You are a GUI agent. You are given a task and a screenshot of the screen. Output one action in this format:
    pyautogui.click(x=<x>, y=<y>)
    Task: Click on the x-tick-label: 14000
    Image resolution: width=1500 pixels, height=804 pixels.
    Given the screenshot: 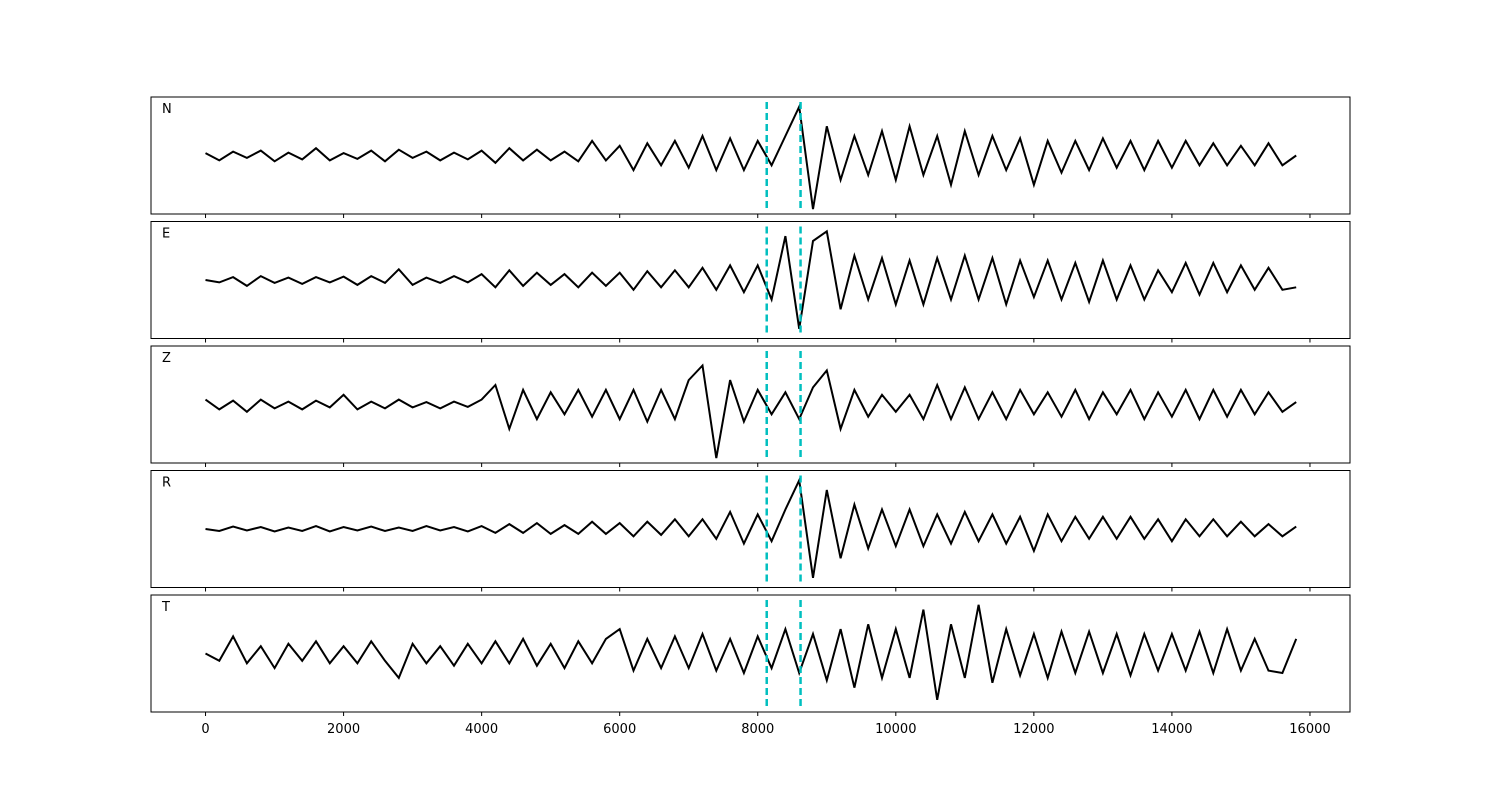 What is the action you would take?
    pyautogui.click(x=1171, y=729)
    